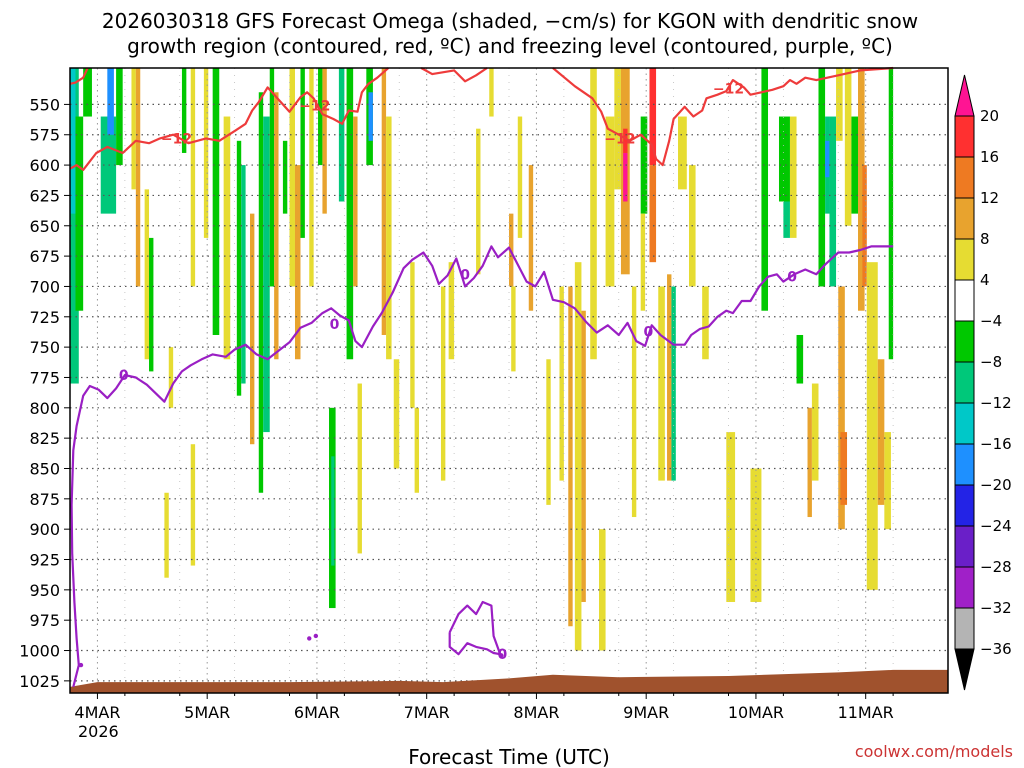  Describe the element at coordinates (44, 438) in the screenshot. I see `y-tick-label: 825` at that location.